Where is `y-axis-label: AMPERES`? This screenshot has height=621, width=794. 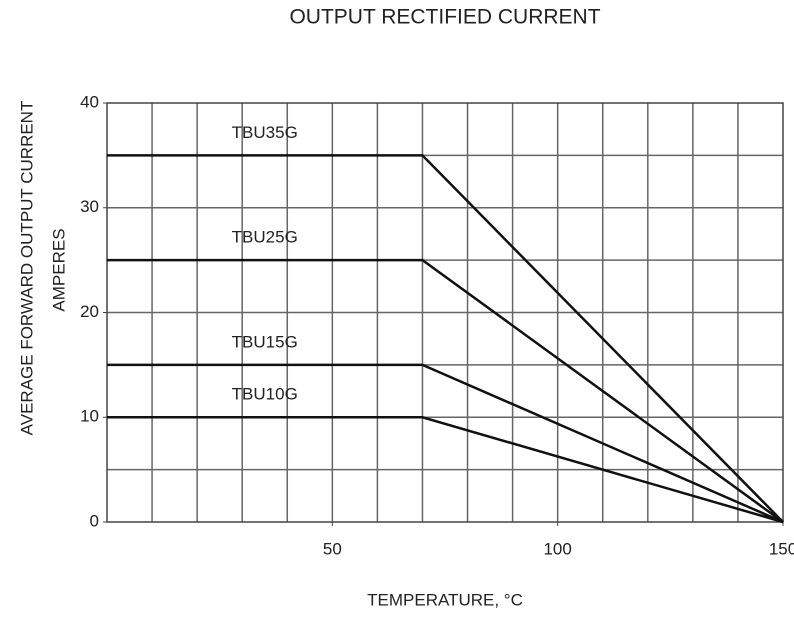 y-axis-label: AMPERES is located at coordinates (58, 269).